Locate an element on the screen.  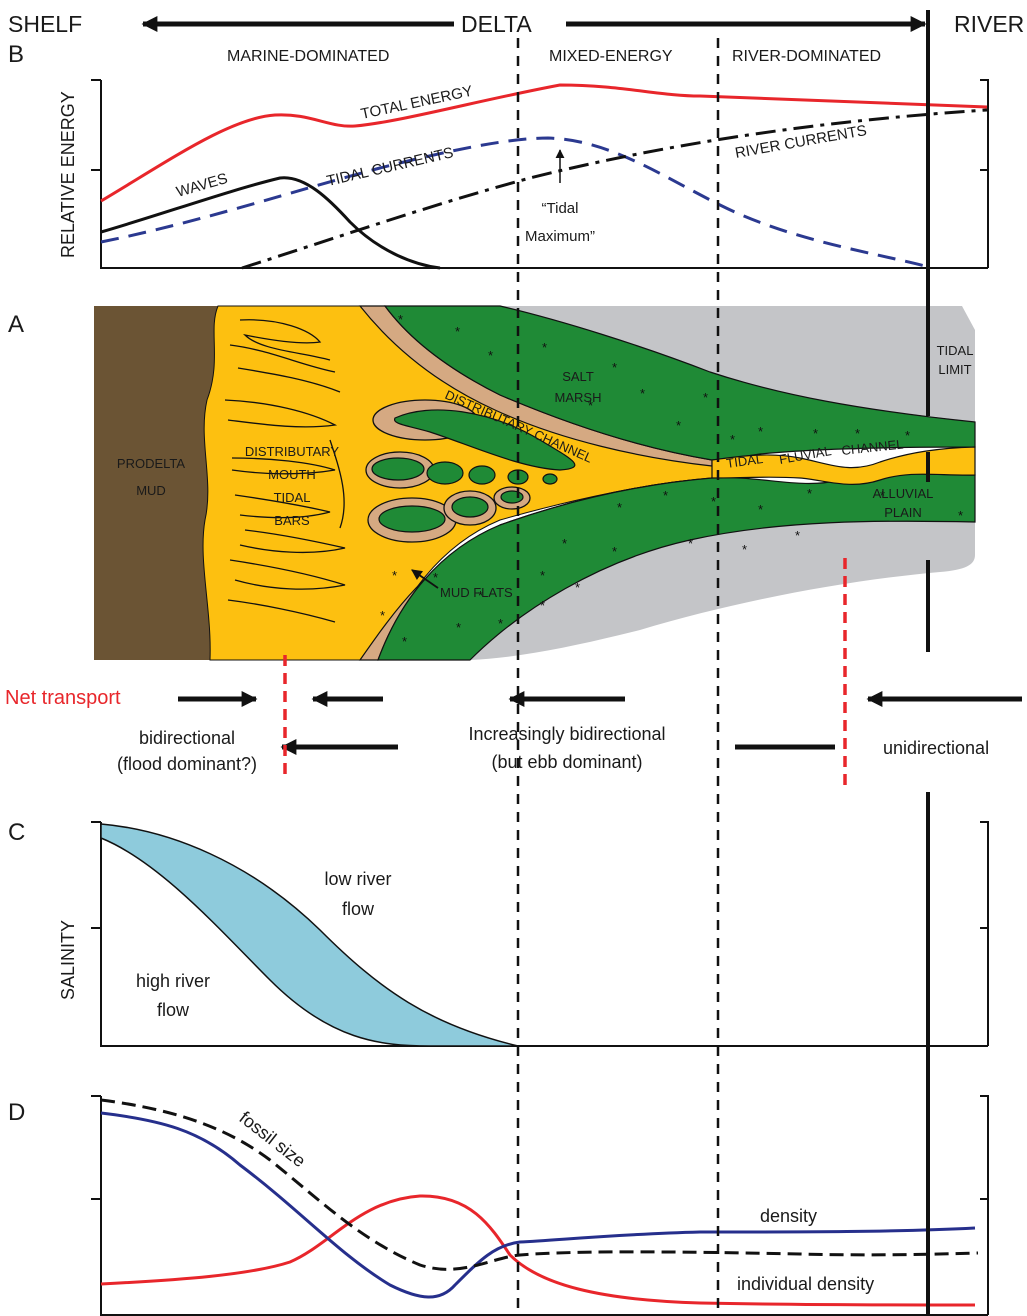
b-axes is located at coordinates (539, 174).